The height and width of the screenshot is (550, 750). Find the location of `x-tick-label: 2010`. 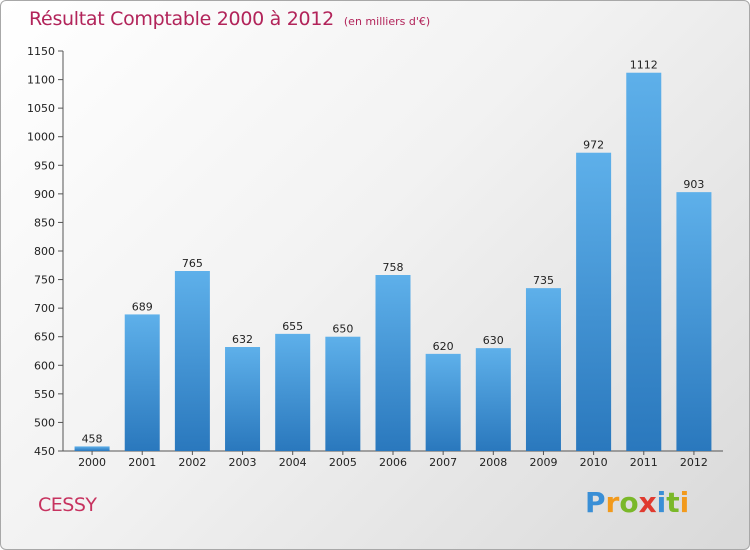

x-tick-label: 2010 is located at coordinates (594, 462).